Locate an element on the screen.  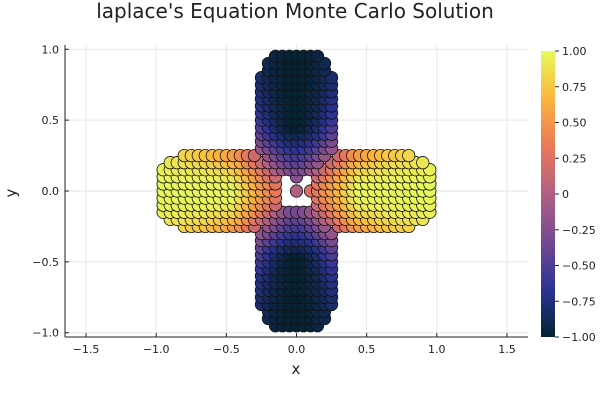
x-tick-label: 1.0 is located at coordinates (437, 349).